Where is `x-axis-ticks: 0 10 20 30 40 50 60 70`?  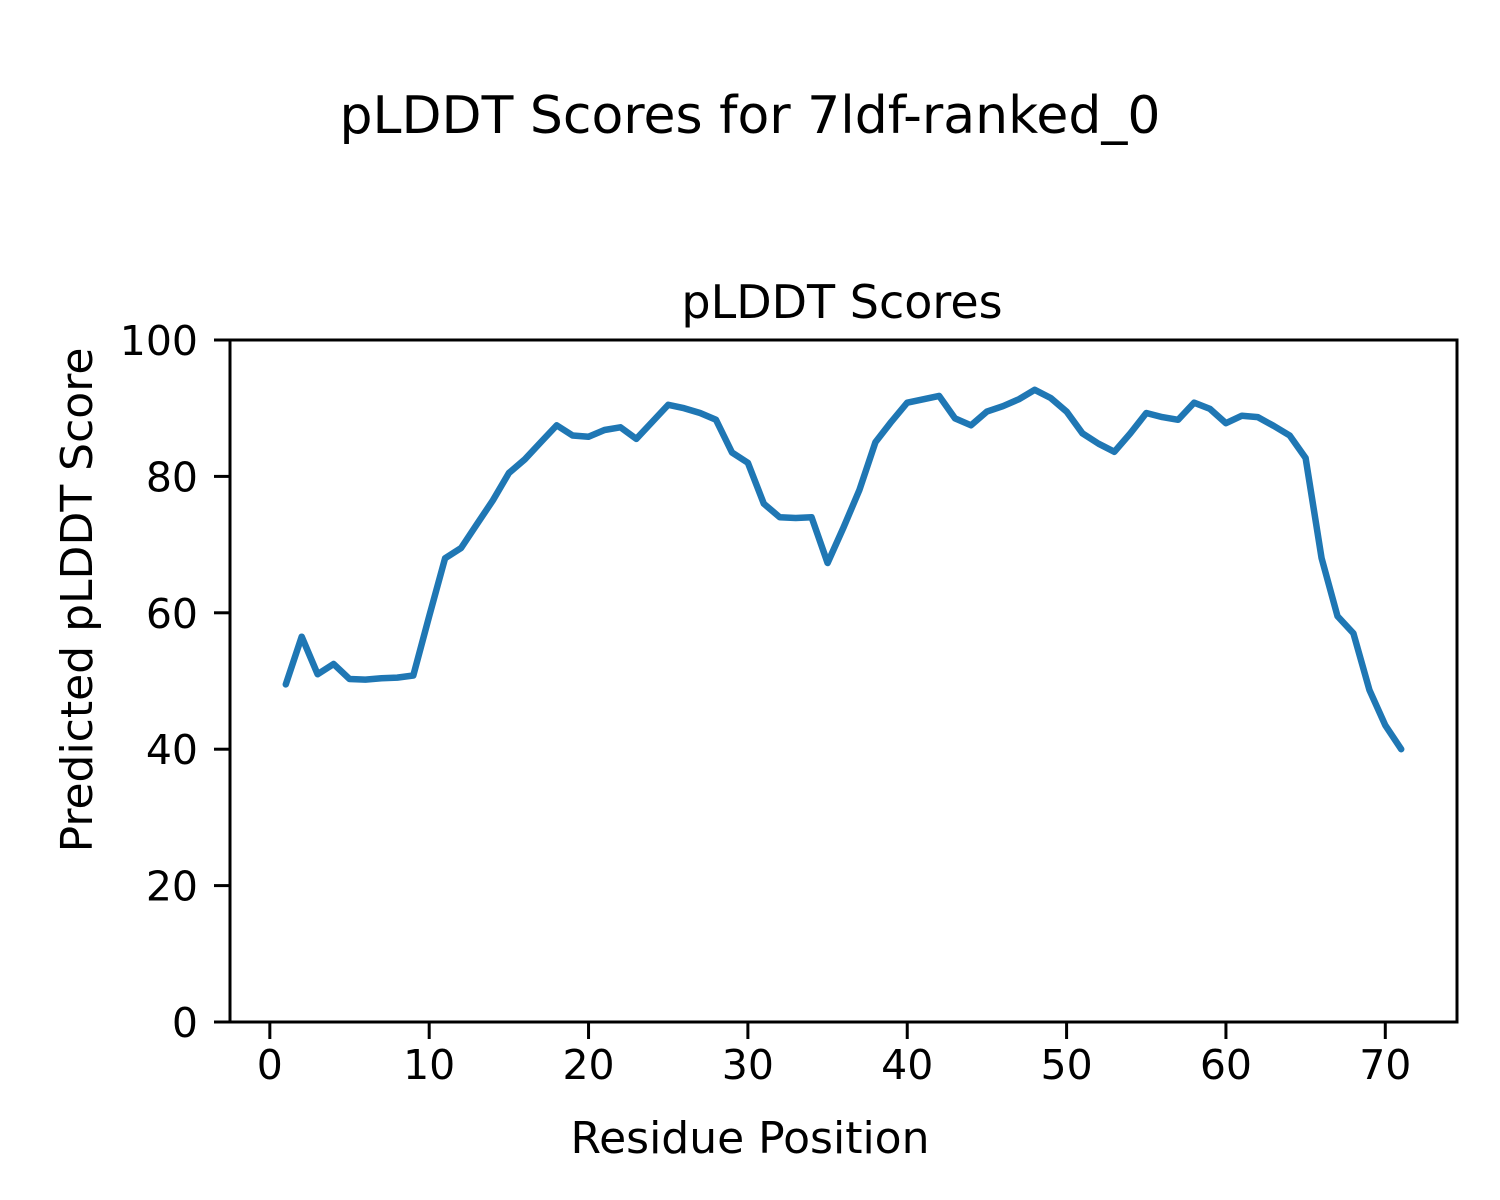 x-axis-ticks: 0 10 20 30 40 50 60 70 is located at coordinates (834, 1055).